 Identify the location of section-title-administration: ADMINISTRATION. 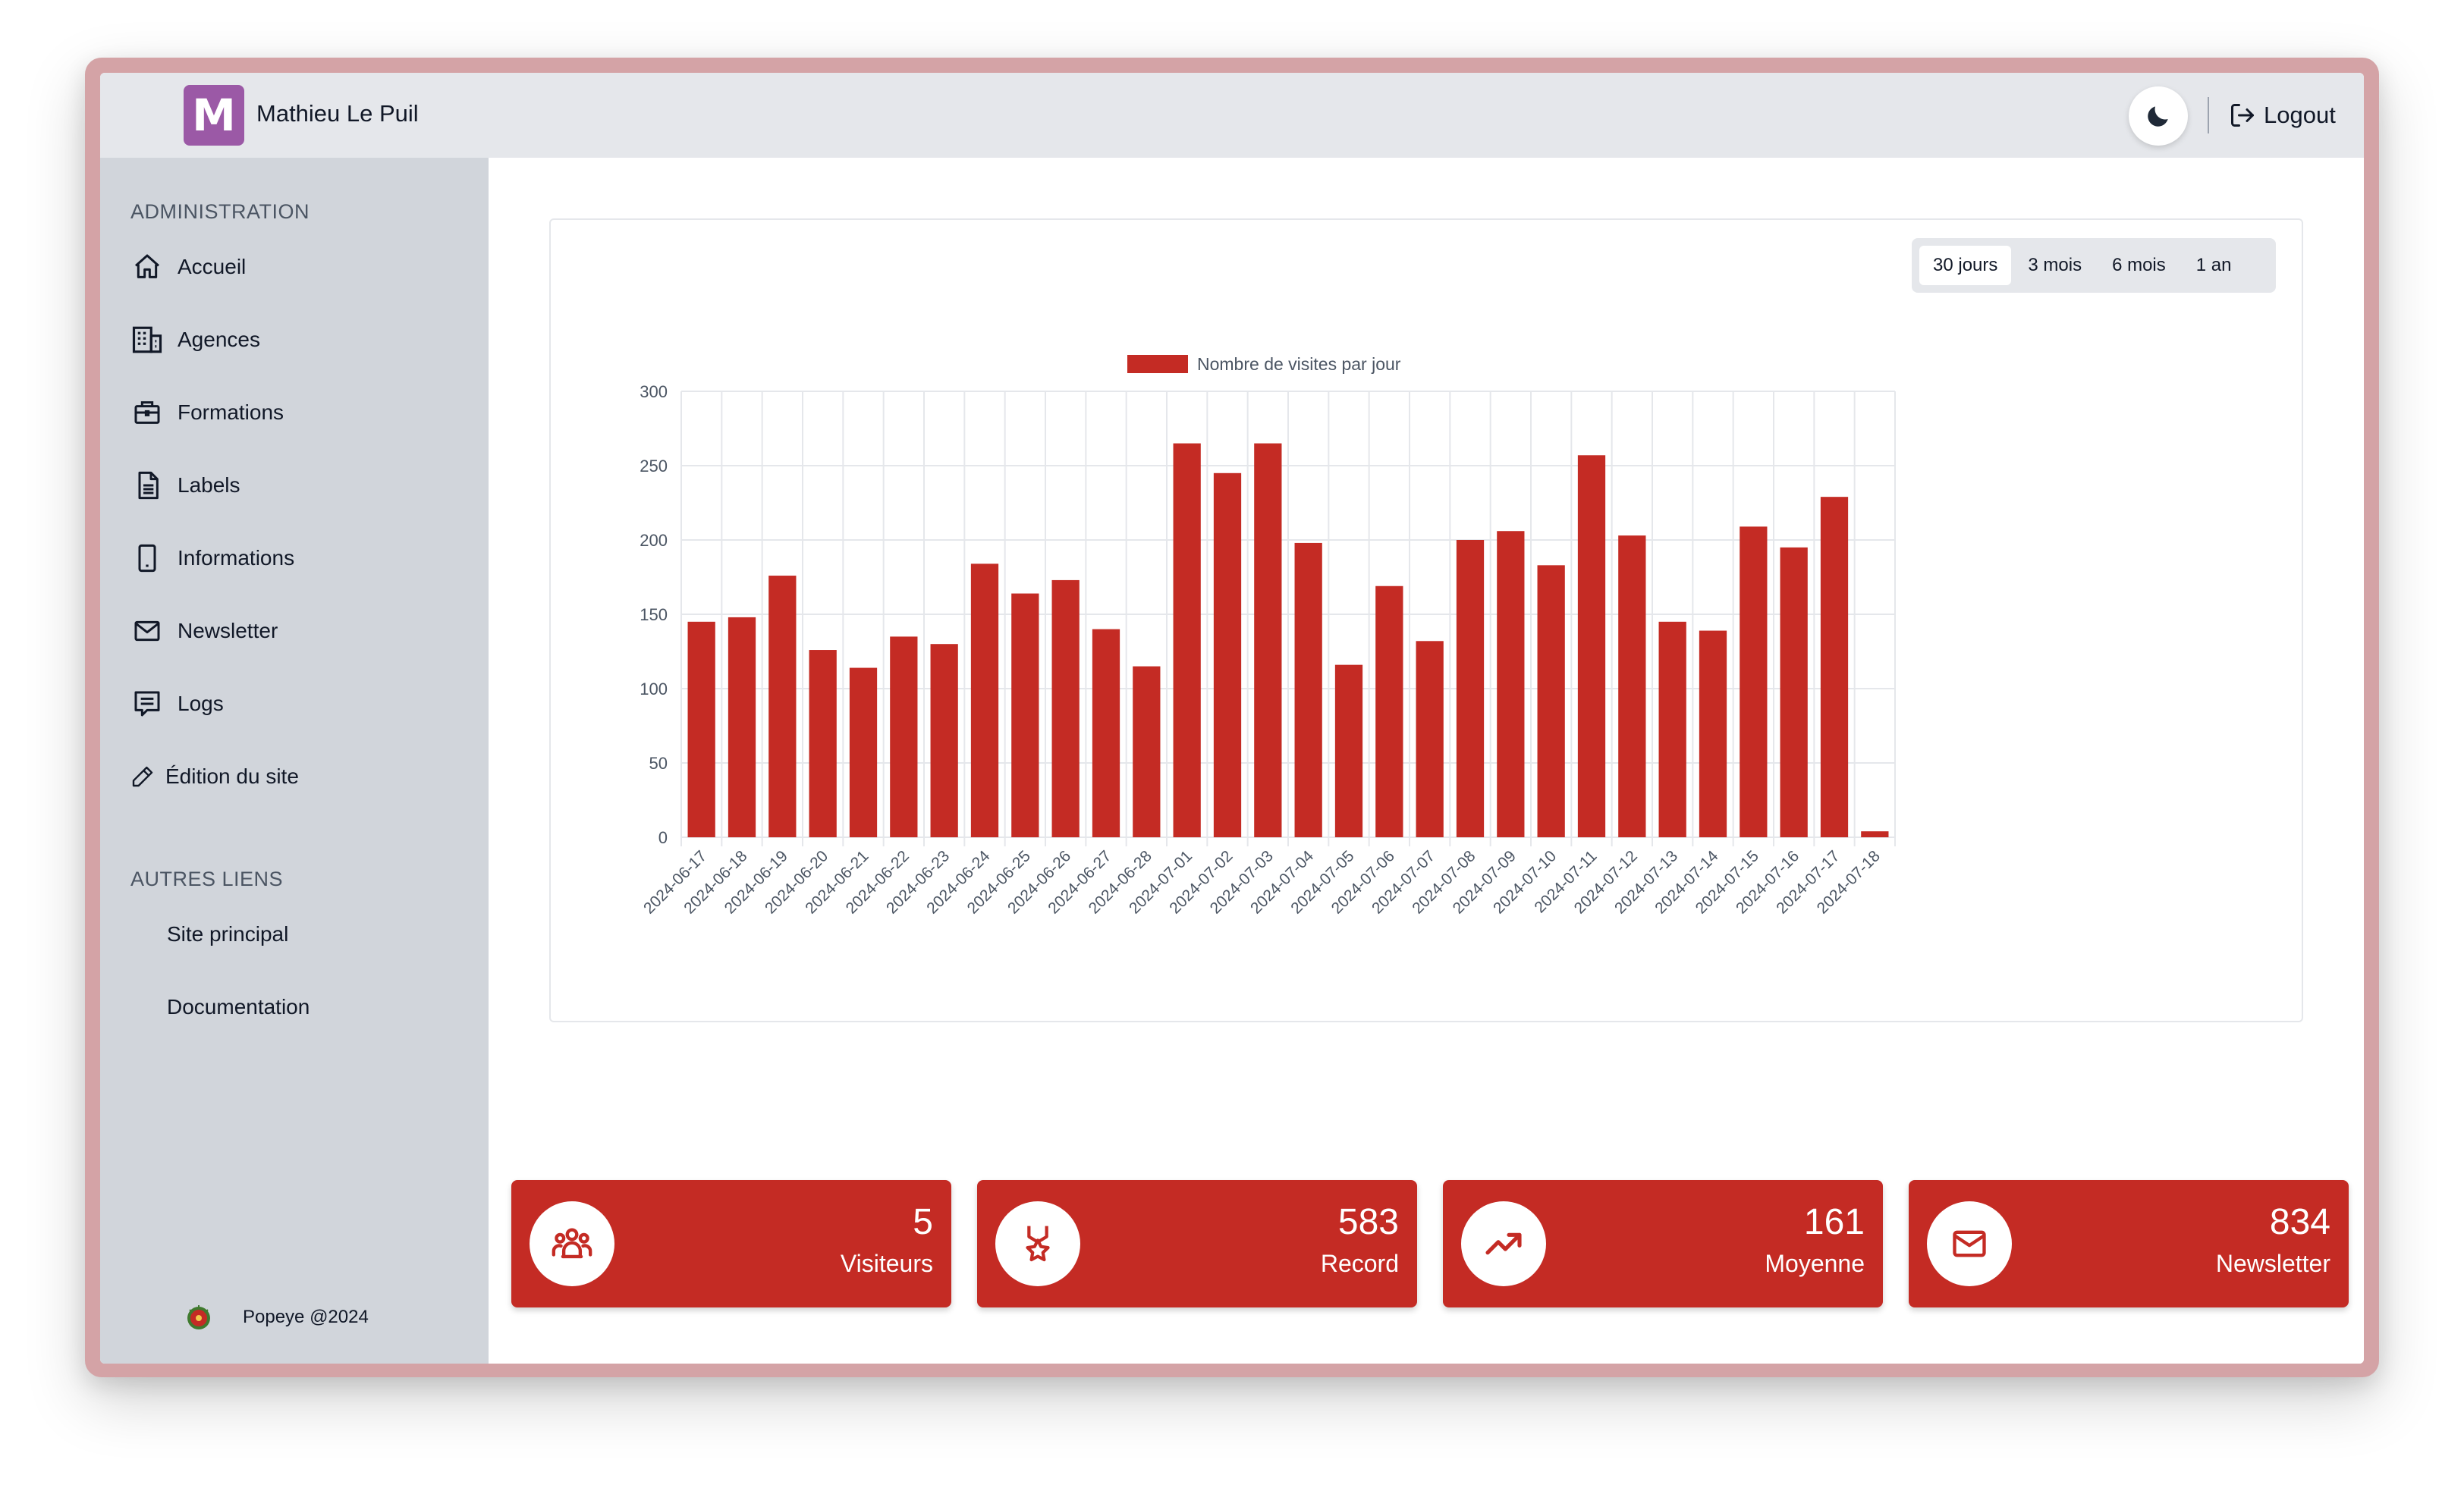
(220, 211).